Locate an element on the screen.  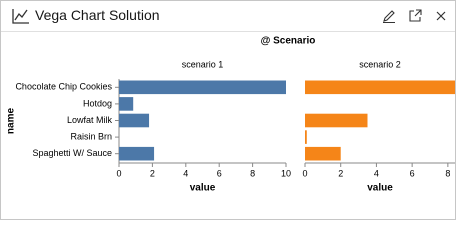
edit-button is located at coordinates (389, 16).